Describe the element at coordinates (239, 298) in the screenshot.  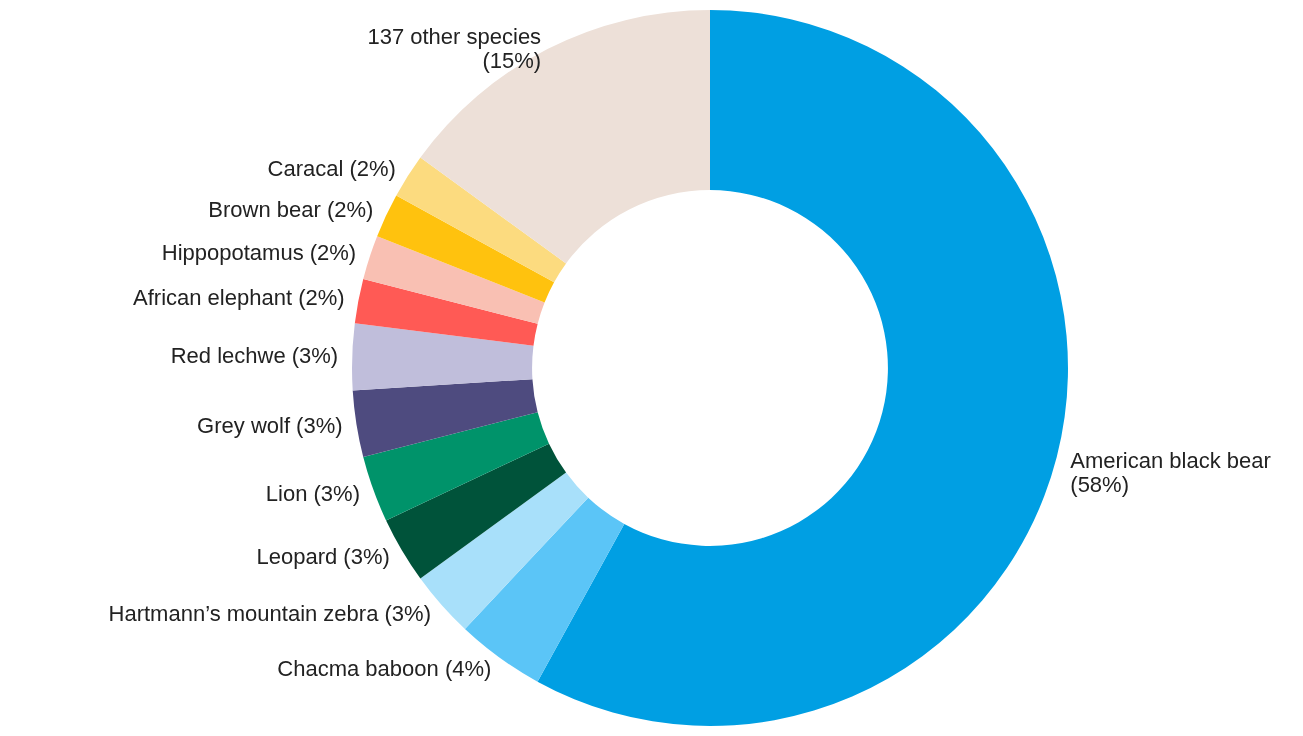
I see `slice-label: African elephant (2%)` at that location.